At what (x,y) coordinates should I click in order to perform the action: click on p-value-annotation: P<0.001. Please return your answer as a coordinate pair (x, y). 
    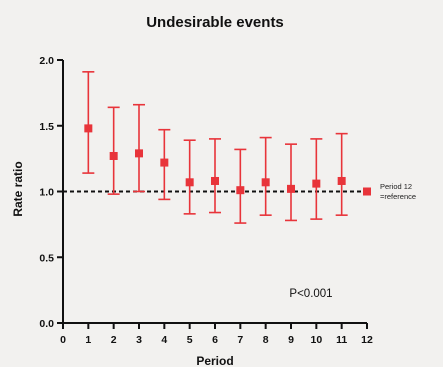
    Looking at the image, I should click on (310, 294).